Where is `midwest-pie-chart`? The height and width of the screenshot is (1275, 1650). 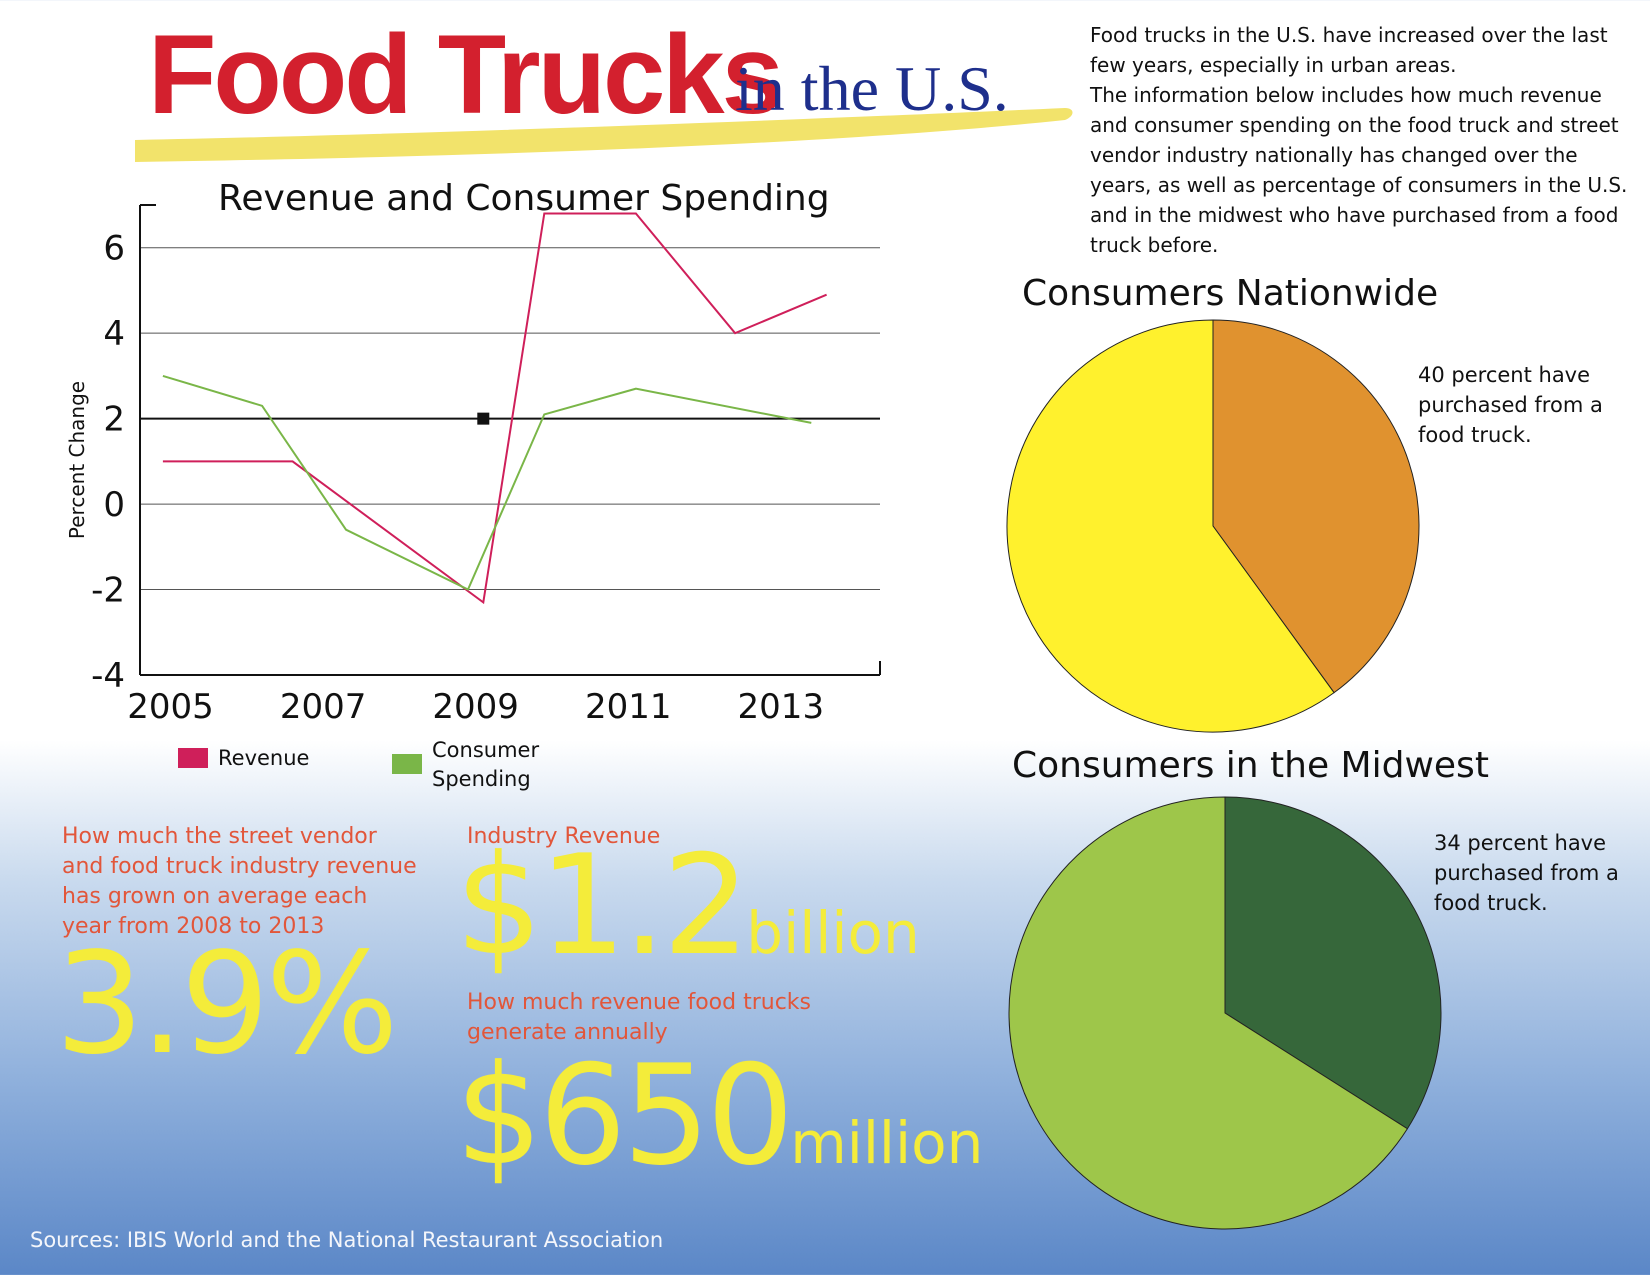
midwest-pie-chart is located at coordinates (1225, 1013).